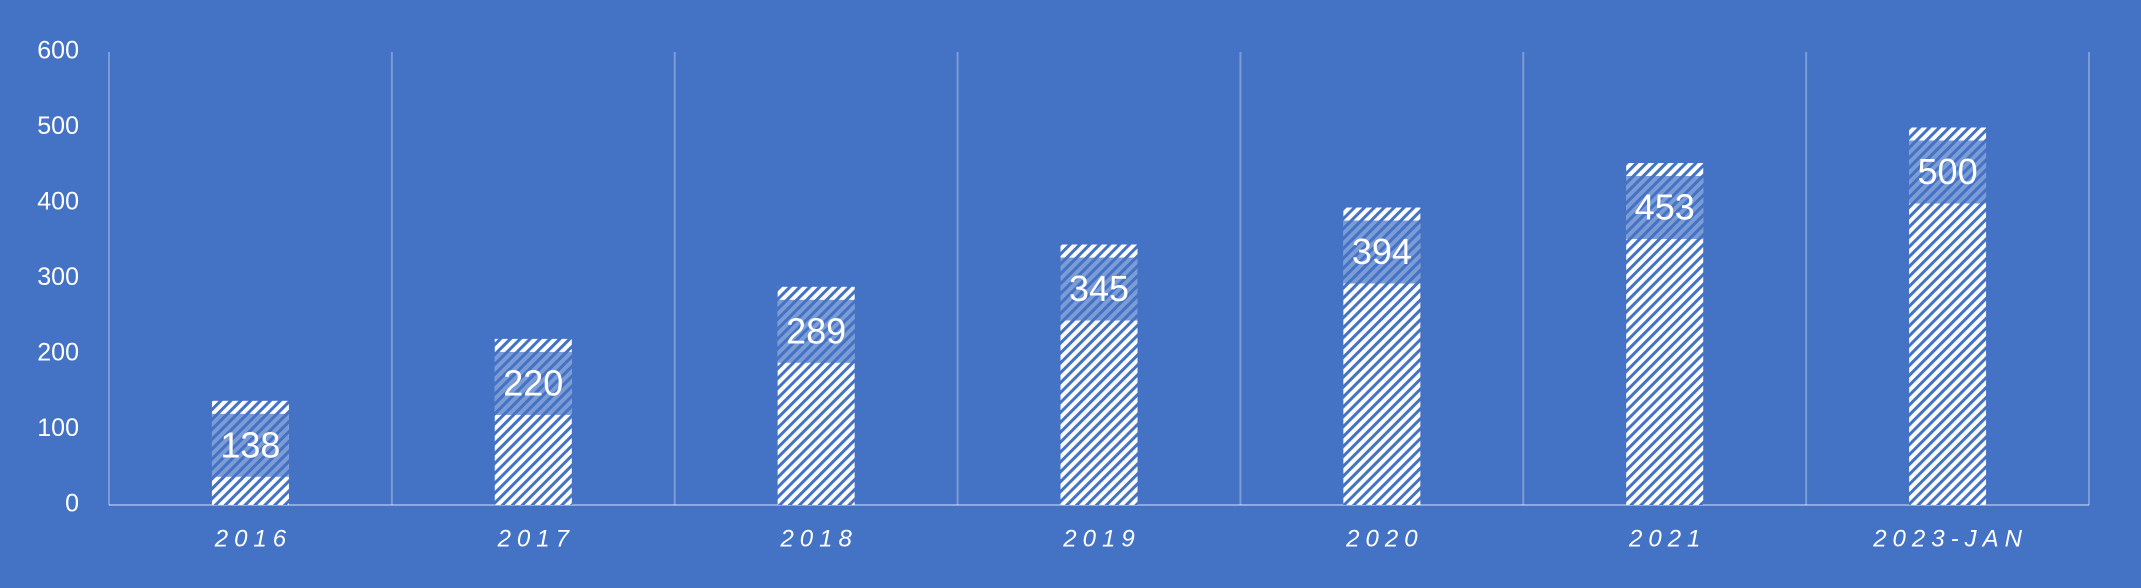 The width and height of the screenshot is (2141, 588). Describe the element at coordinates (58, 277) in the screenshot. I see `y-tick-label: 300` at that location.